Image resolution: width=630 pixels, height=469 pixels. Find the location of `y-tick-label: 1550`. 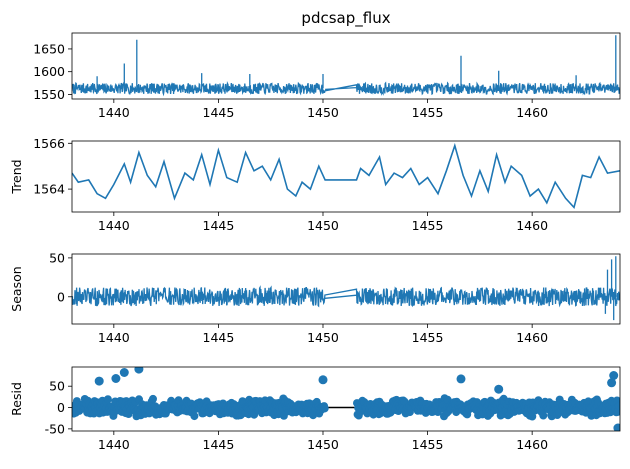

y-tick-label: 1550 is located at coordinates (49, 94).